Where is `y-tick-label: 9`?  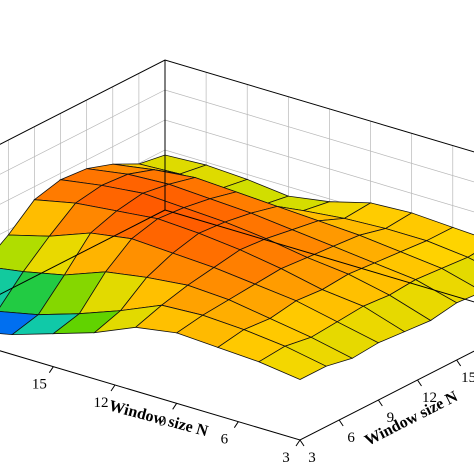 y-tick-label: 9 is located at coordinates (391, 418).